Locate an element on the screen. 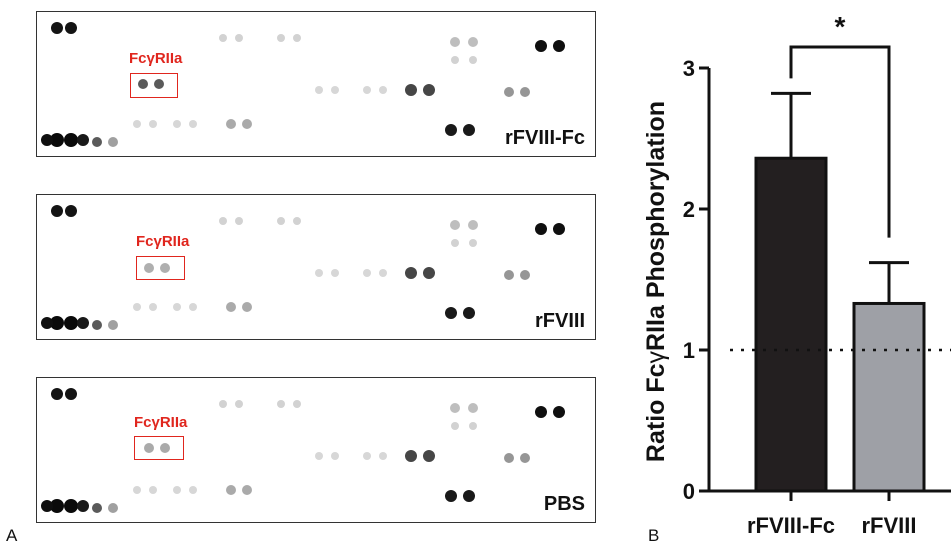 The height and width of the screenshot is (548, 951). x-tick-label: rFVIII-Fc is located at coordinates (791, 525).